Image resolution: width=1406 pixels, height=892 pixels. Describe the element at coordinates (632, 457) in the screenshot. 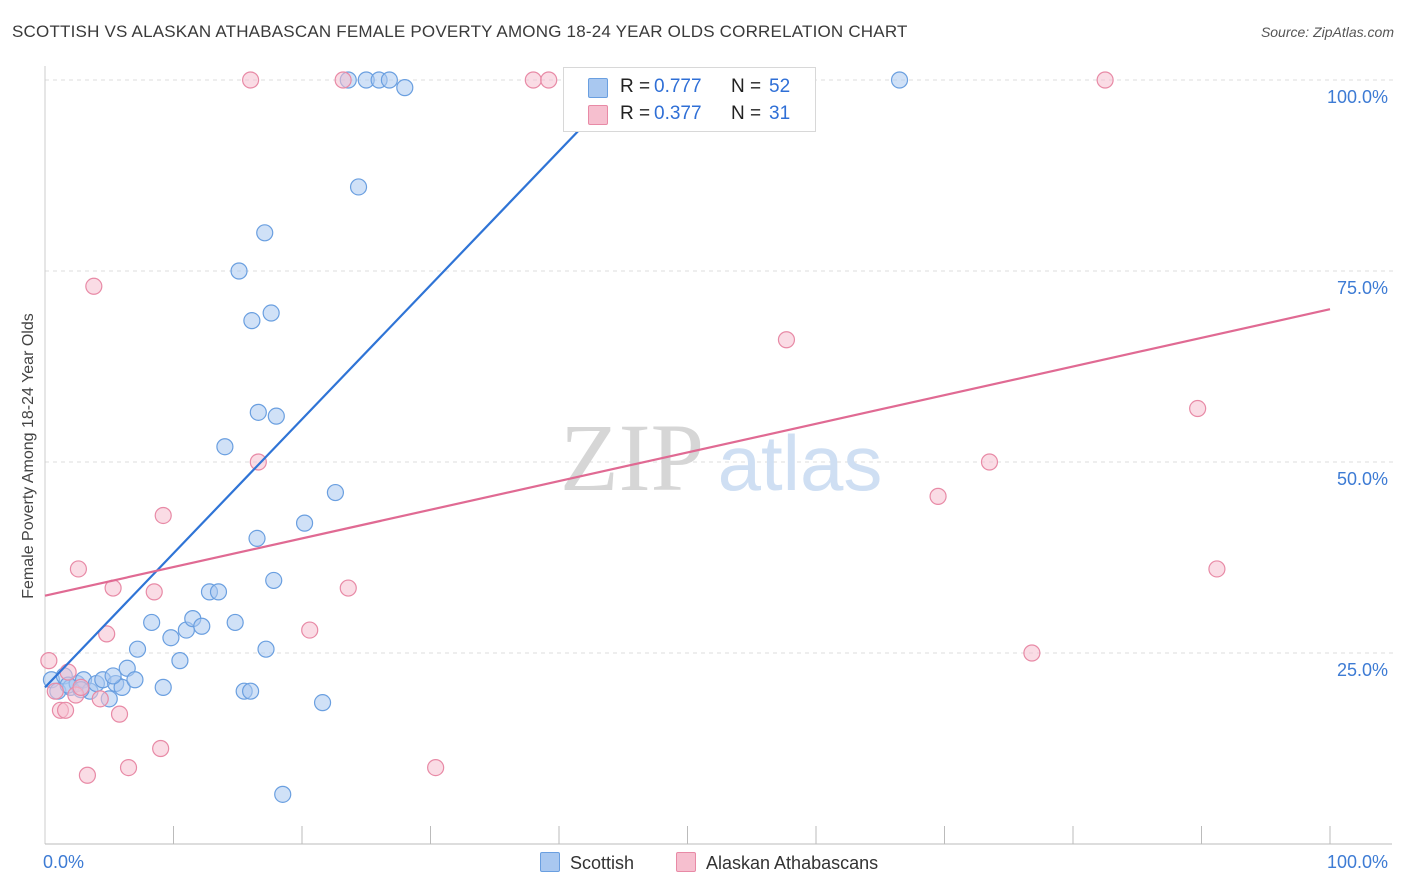

I see `watermark-zip: ZIP` at that location.